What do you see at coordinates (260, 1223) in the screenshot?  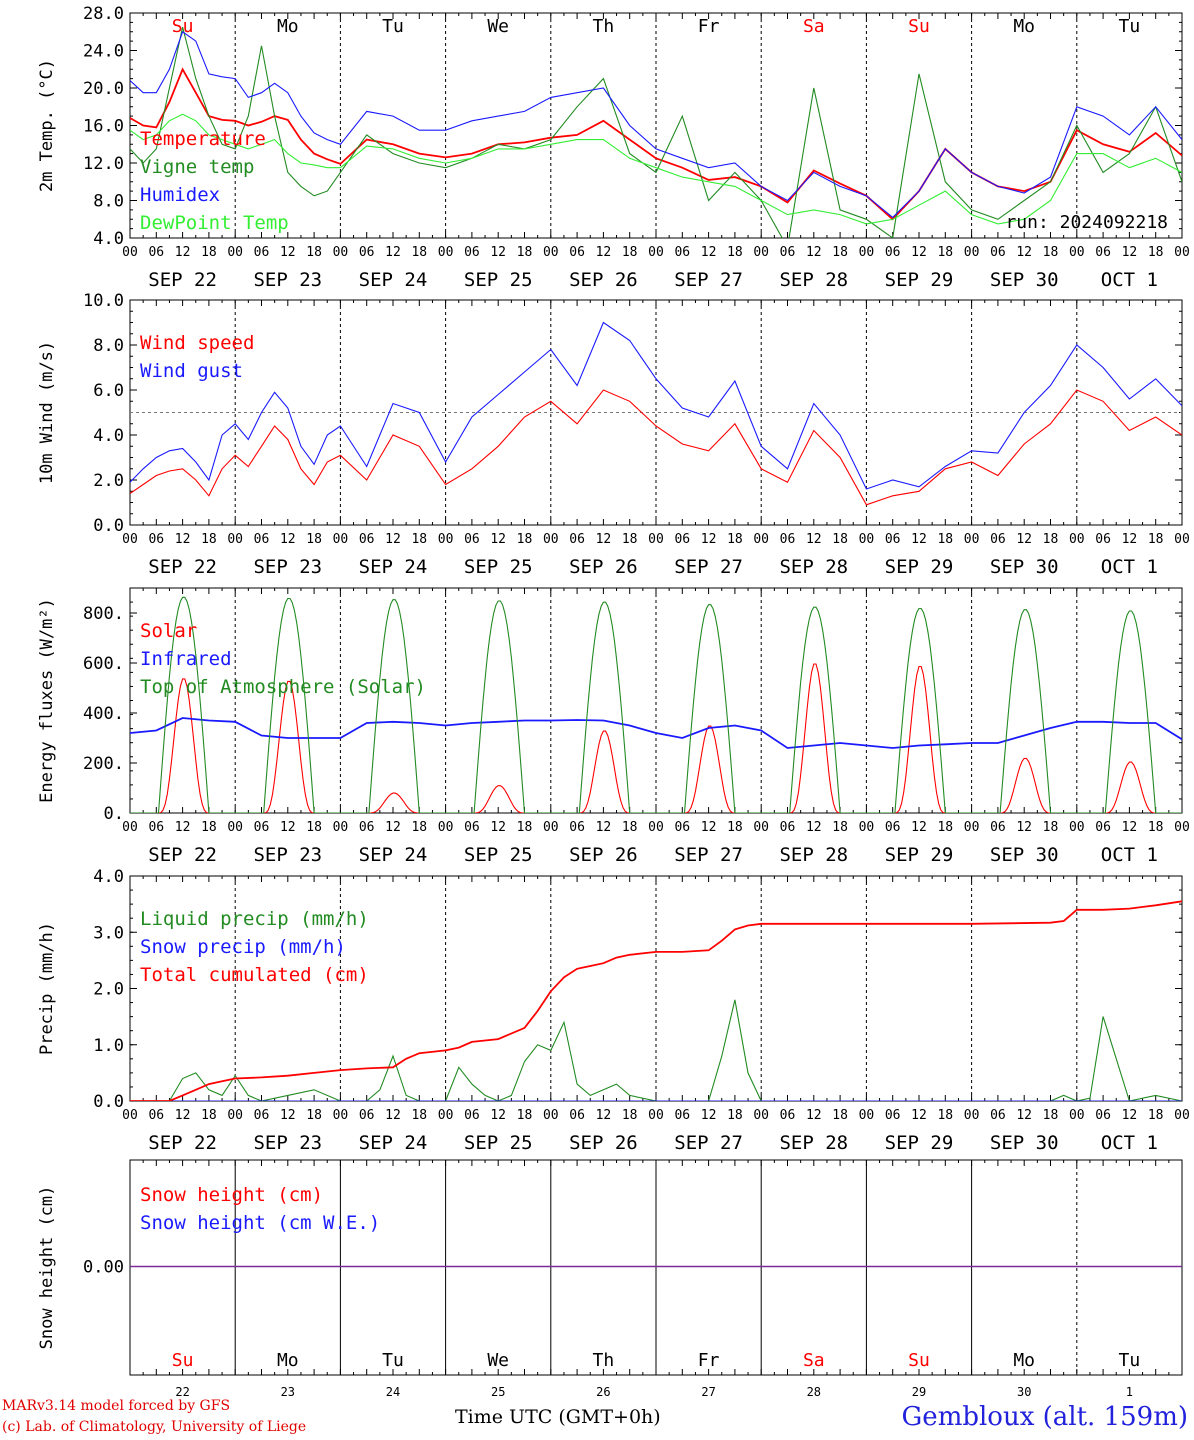 I see `legend-entry: Snow height (cm W.E.)` at bounding box center [260, 1223].